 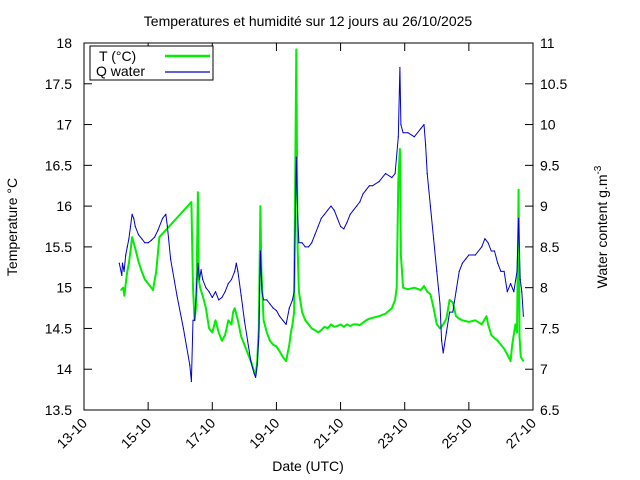 What do you see at coordinates (64, 43) in the screenshot?
I see `y-left-tick-label: 18` at bounding box center [64, 43].